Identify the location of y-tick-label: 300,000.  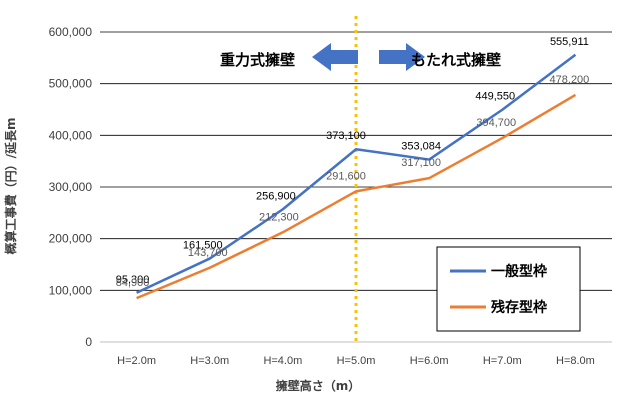
(71, 187).